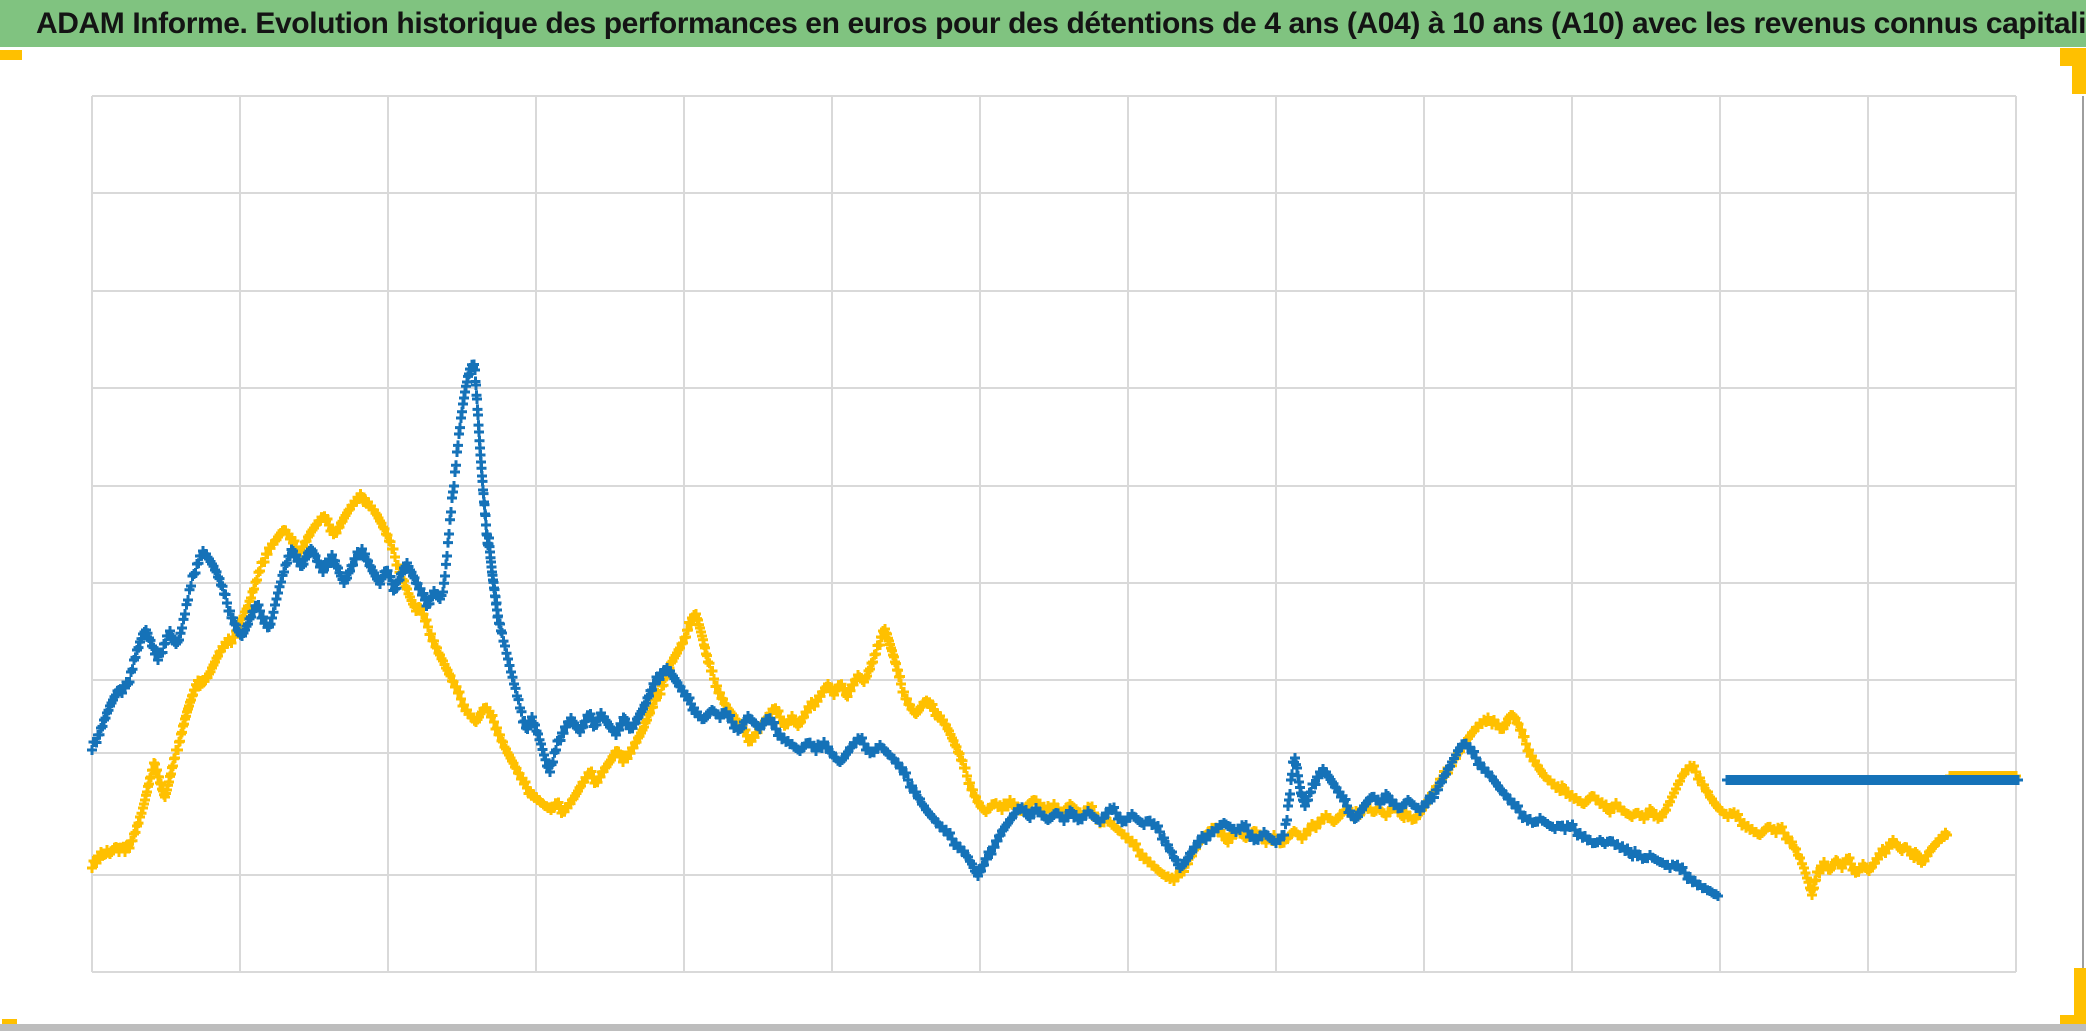  I want to click on yellow-accent-top-left, so click(11, 55).